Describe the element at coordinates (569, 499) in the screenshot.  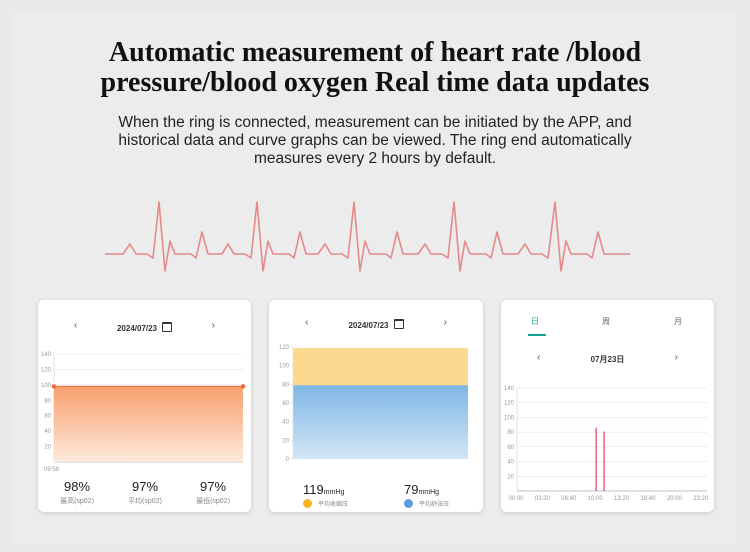
I see `x-tick-label: 06:40` at that location.